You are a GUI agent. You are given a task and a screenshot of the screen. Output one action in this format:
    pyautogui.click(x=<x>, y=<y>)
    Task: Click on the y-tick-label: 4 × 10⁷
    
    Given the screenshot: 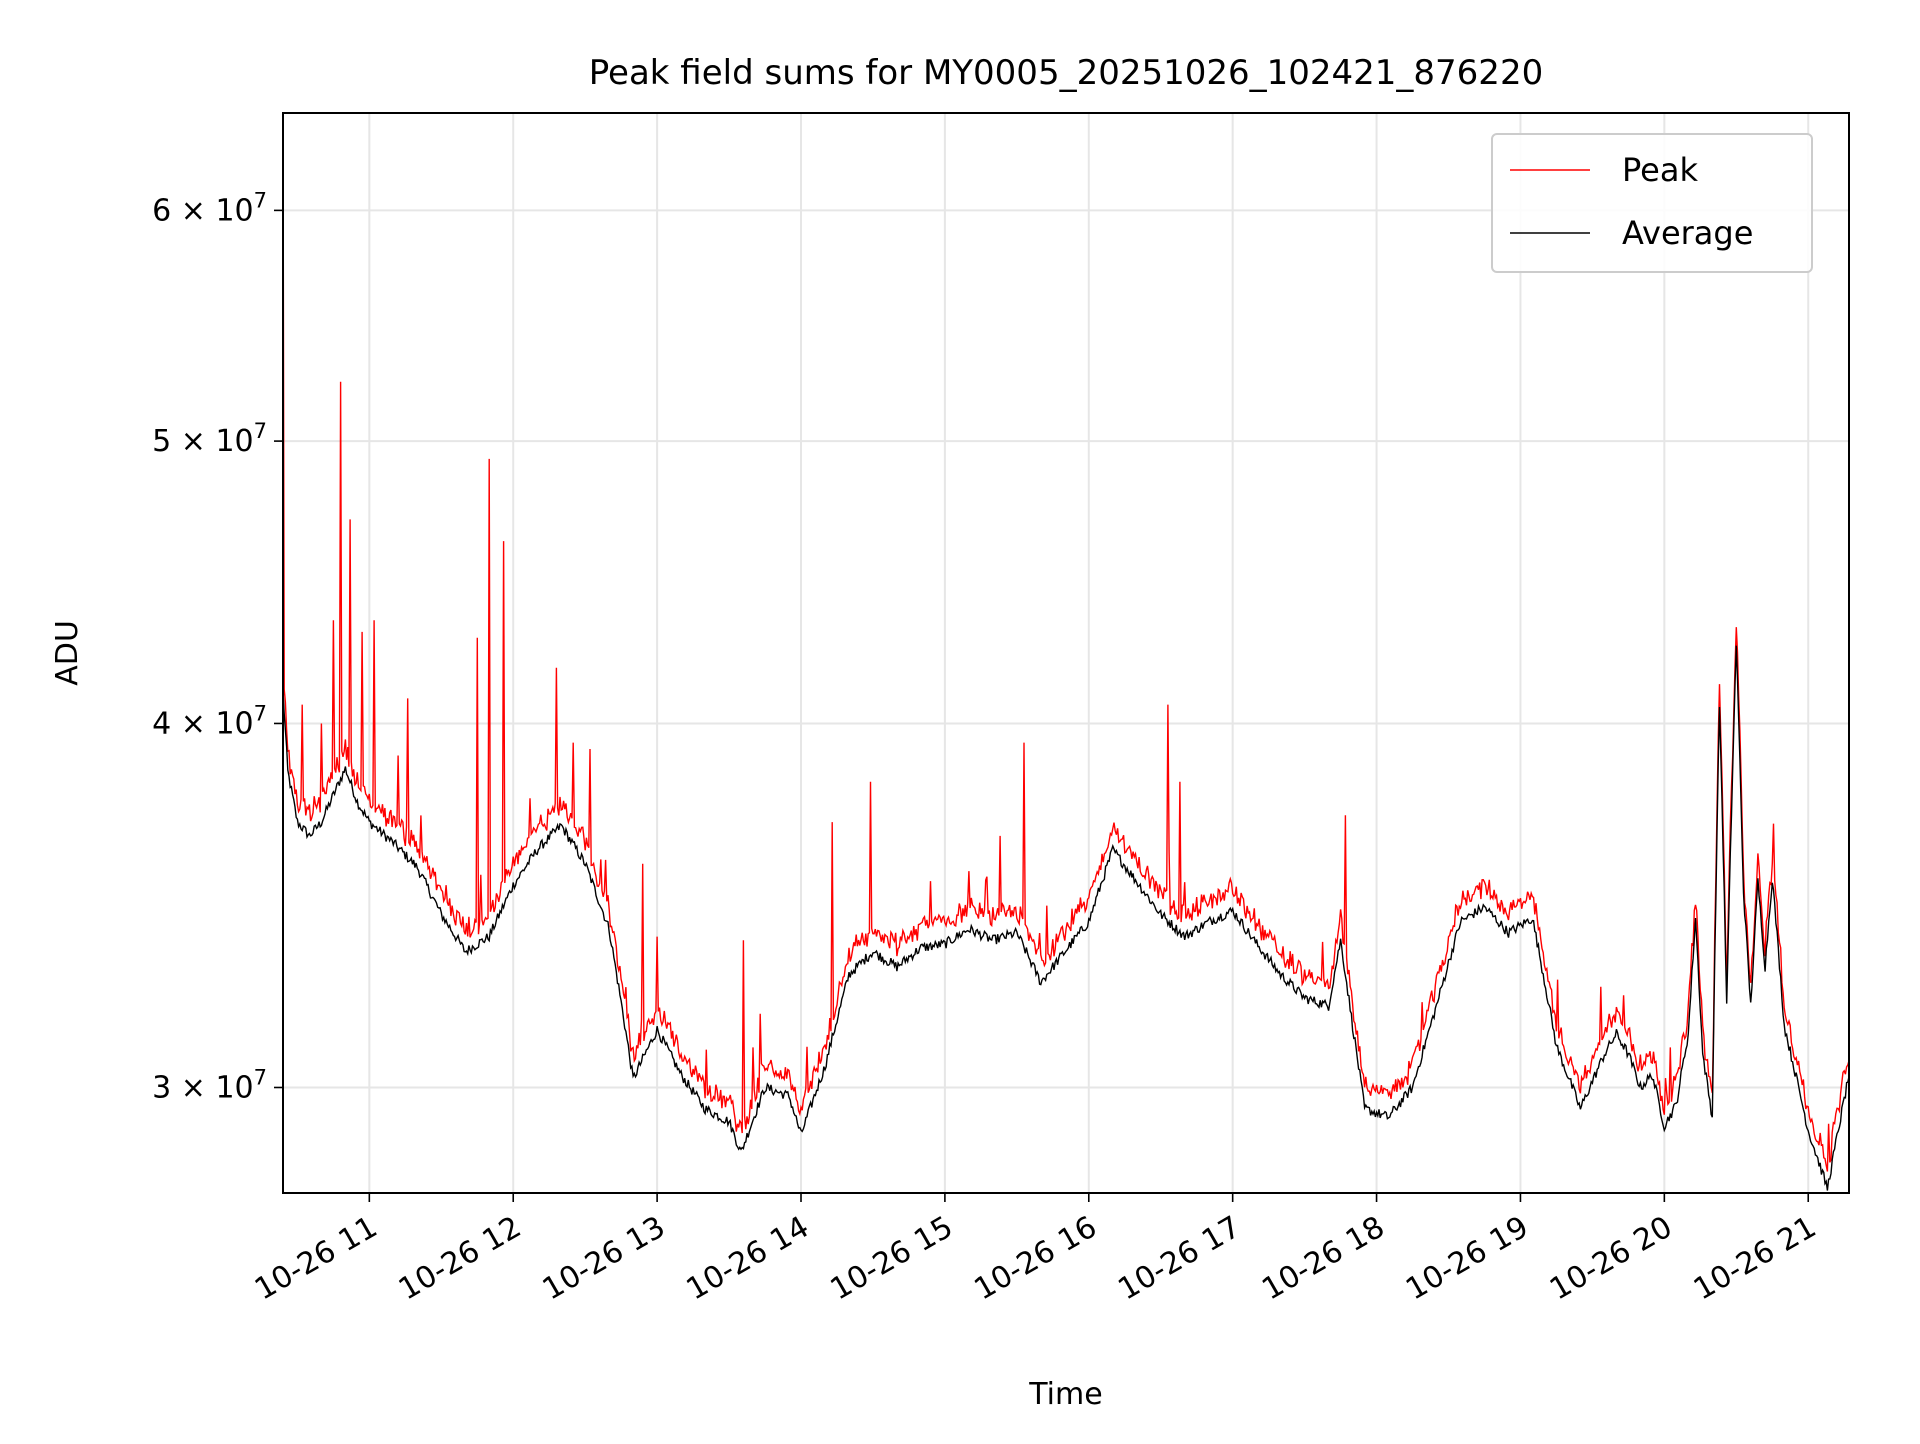 What is the action you would take?
    pyautogui.click(x=209, y=721)
    